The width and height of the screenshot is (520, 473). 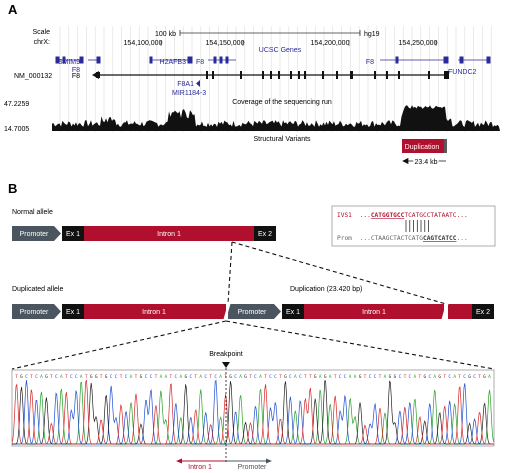 I want to click on dup-intron1-2-label: Intron 1, so click(x=374, y=312).